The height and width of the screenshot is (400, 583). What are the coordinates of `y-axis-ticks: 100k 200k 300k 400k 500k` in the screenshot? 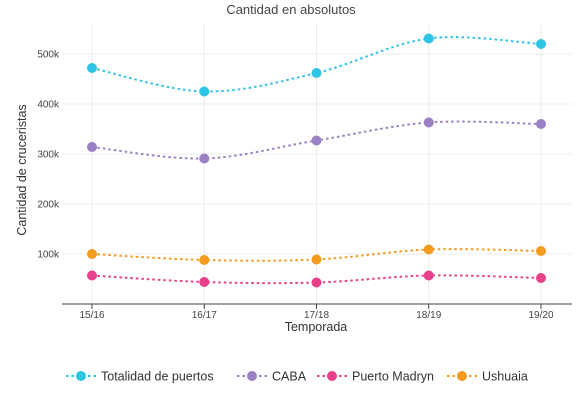 It's located at (48, 155).